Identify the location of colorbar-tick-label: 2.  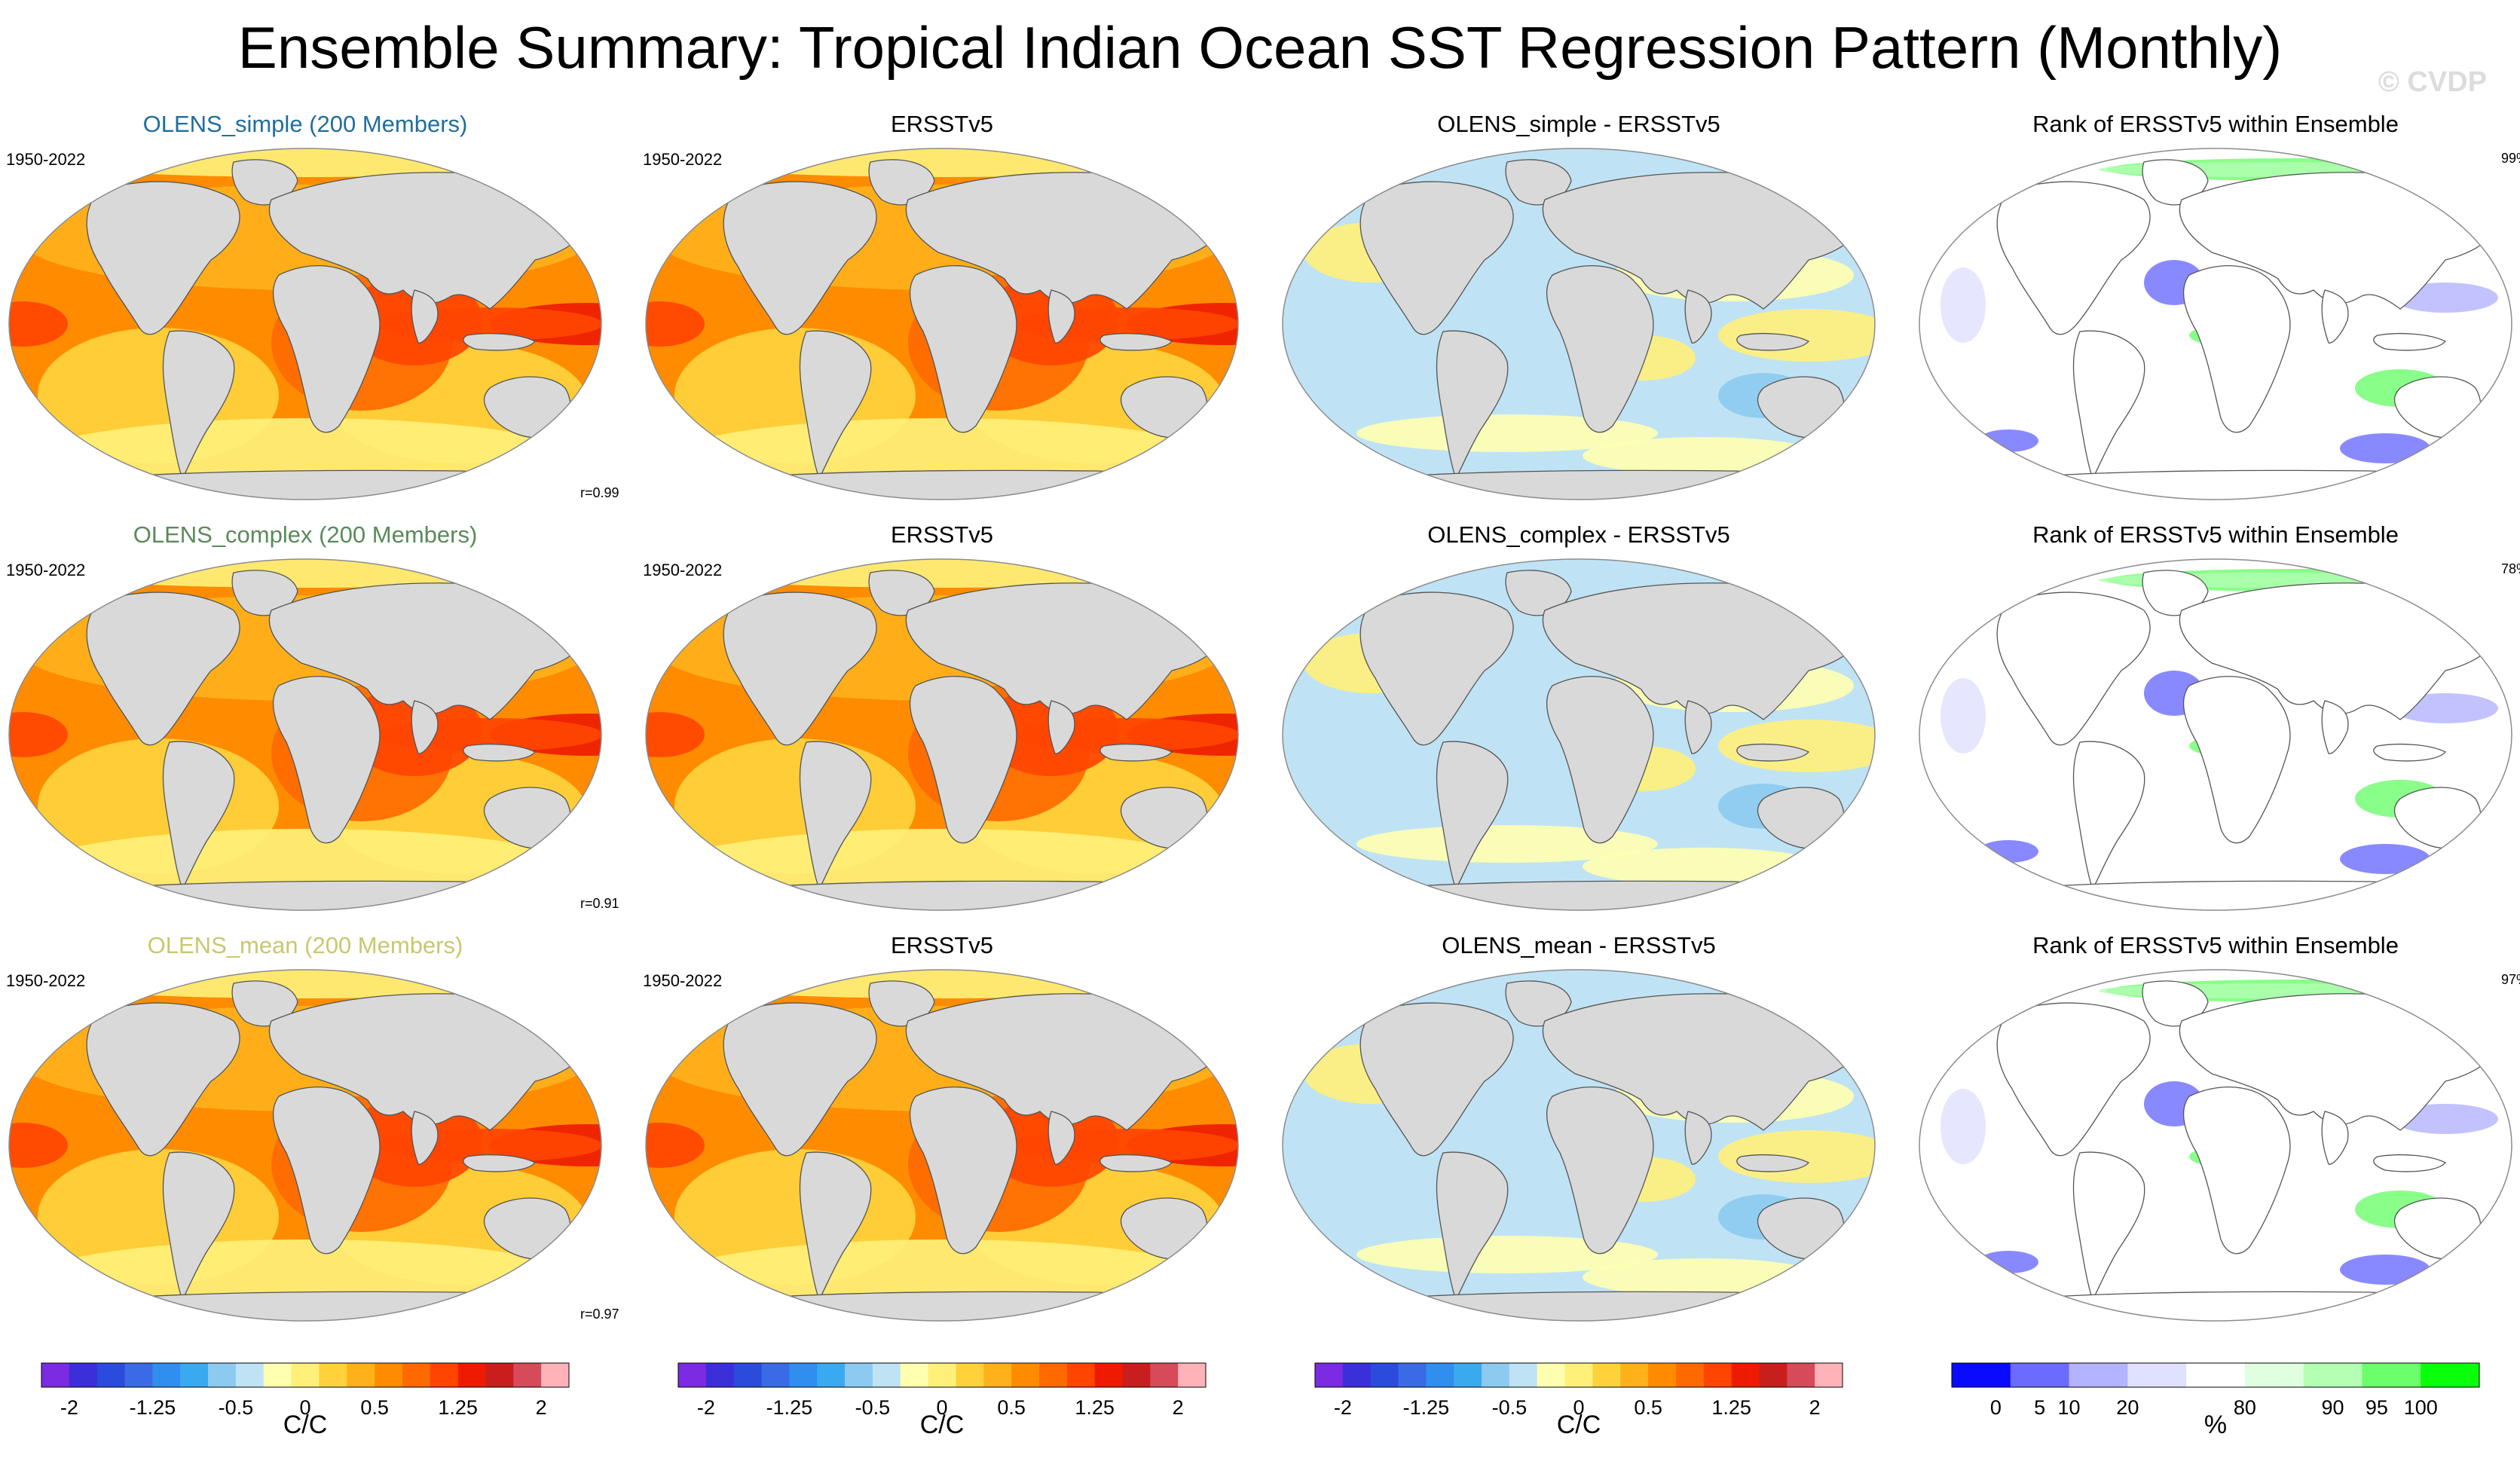
(1815, 1407).